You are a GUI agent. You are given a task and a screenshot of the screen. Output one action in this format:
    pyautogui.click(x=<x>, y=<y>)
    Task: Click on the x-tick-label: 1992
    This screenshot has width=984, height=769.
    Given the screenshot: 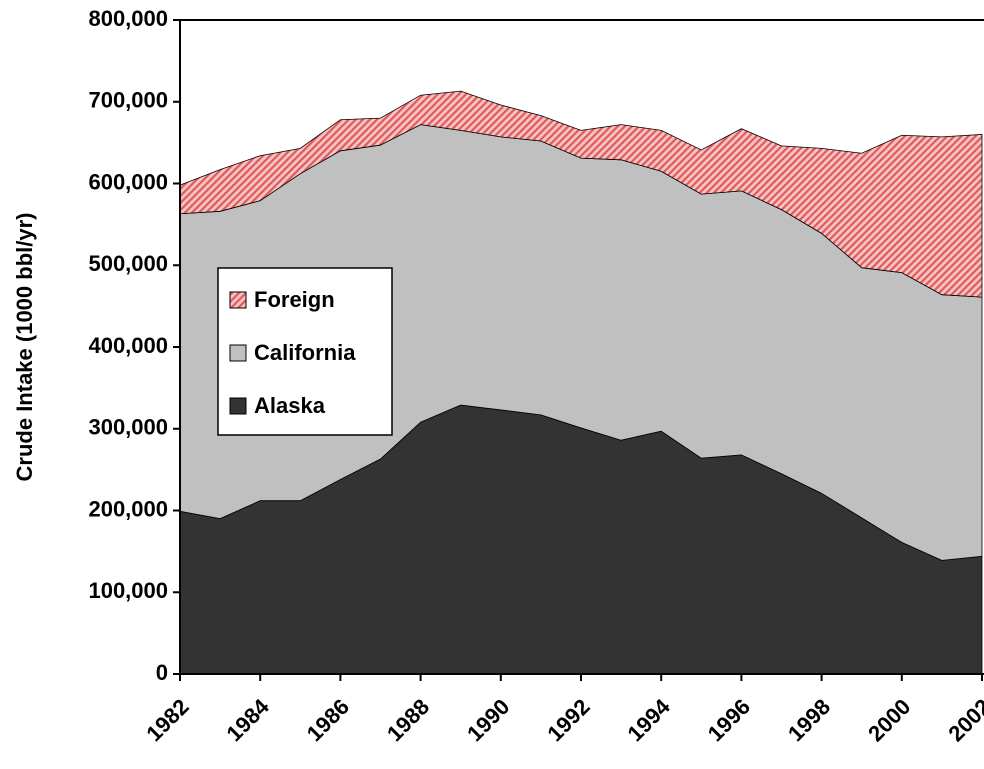 What is the action you would take?
    pyautogui.click(x=568, y=720)
    